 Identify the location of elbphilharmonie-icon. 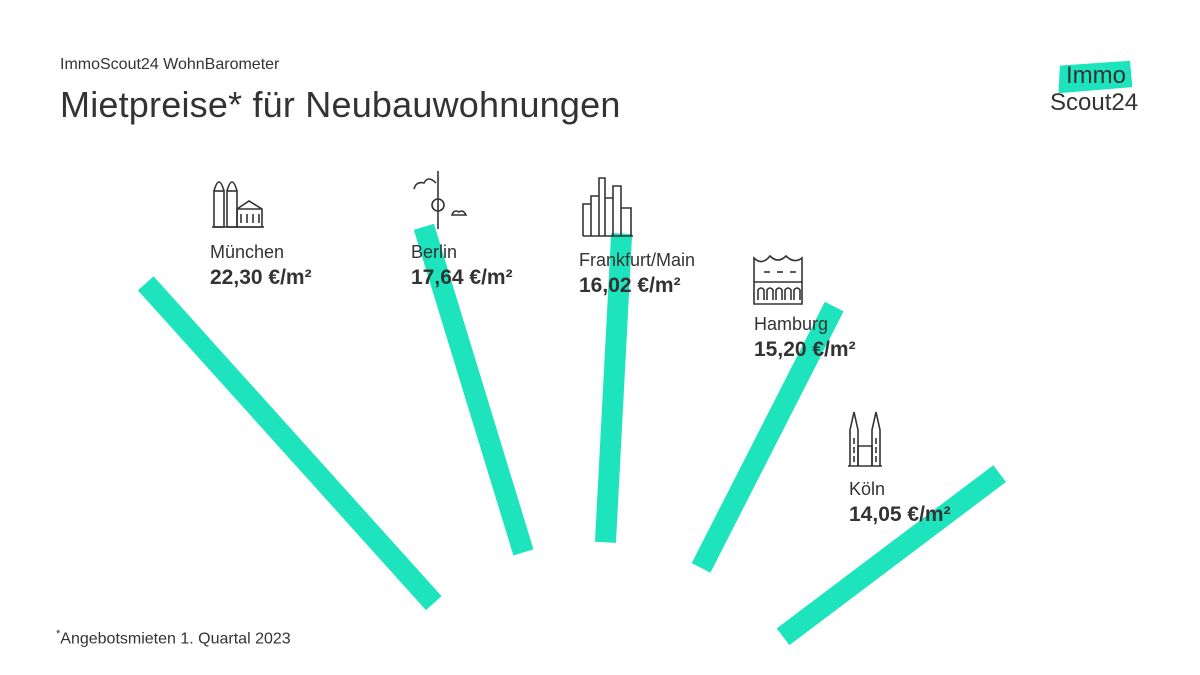
(778, 279).